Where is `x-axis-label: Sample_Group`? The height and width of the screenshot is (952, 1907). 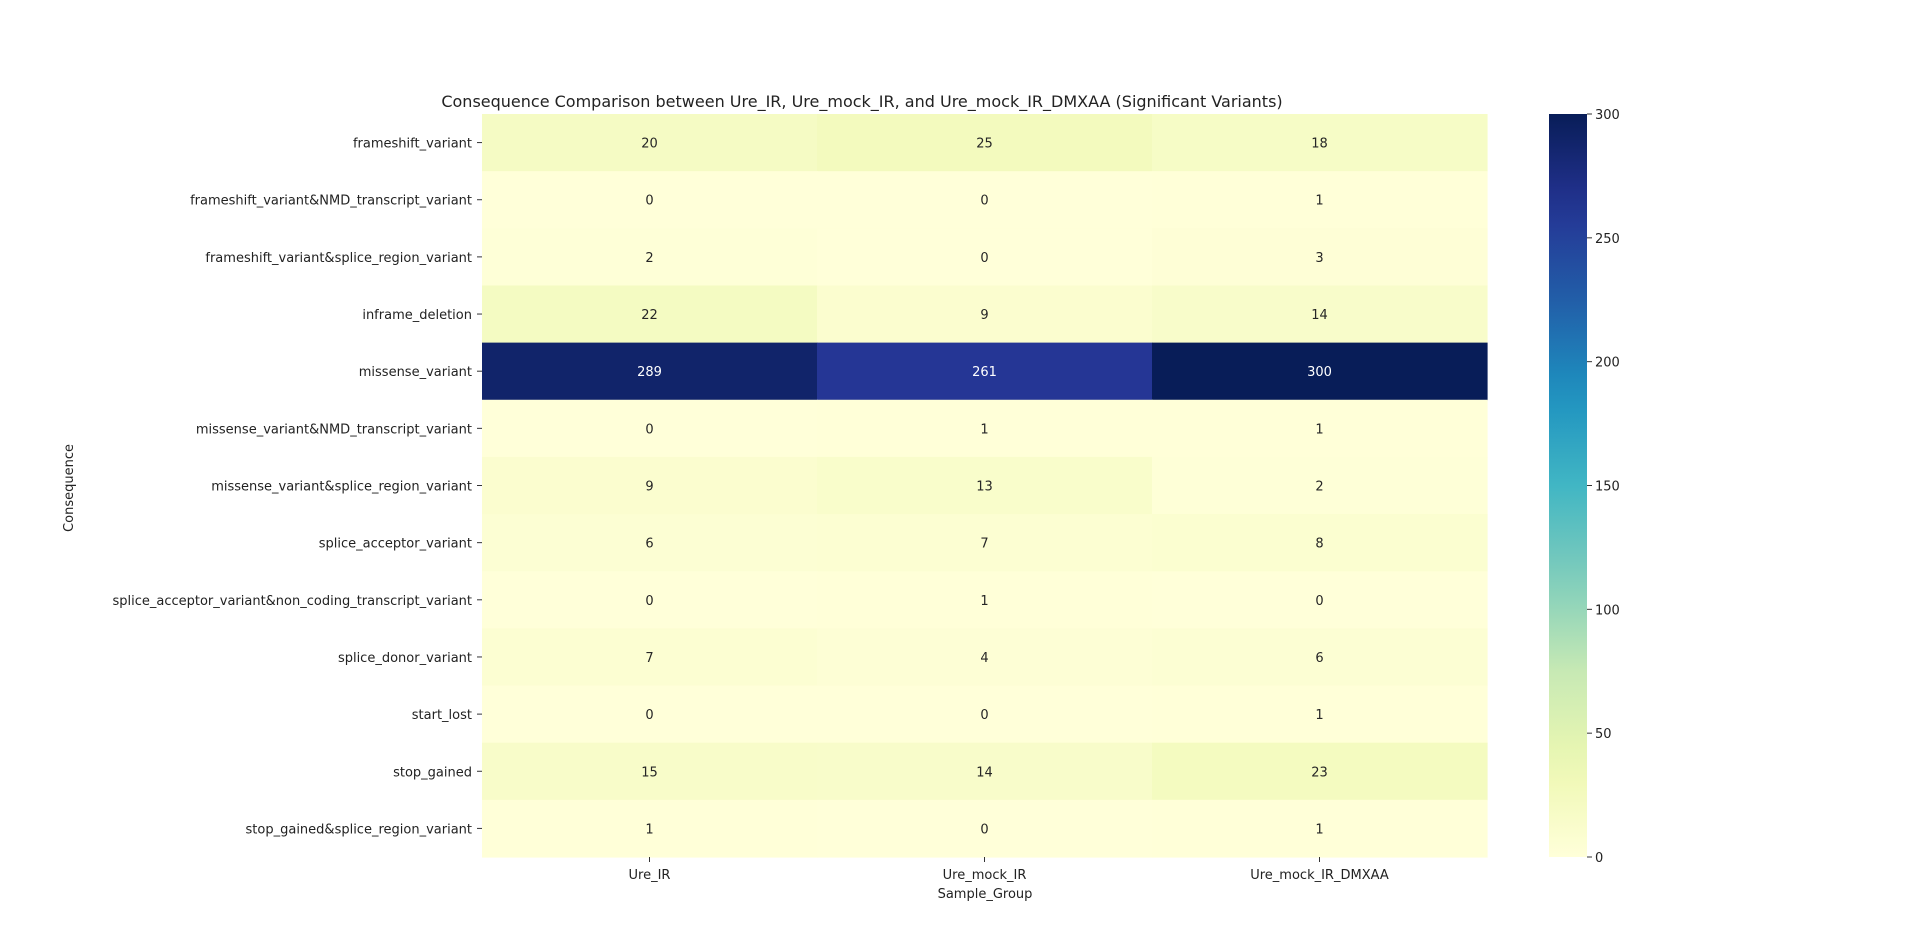 x-axis-label: Sample_Group is located at coordinates (985, 894).